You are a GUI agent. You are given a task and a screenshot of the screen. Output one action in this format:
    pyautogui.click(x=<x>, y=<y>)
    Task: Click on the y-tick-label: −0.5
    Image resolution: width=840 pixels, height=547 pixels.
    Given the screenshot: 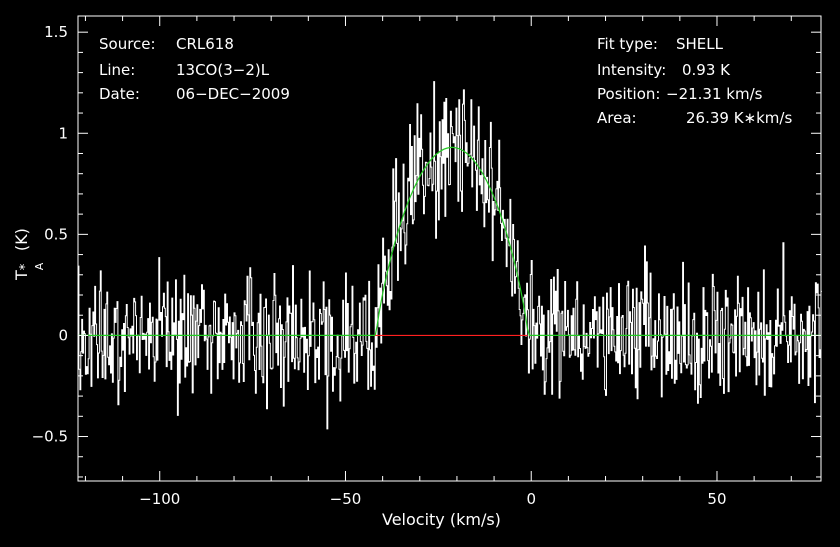 What is the action you would take?
    pyautogui.click(x=50, y=437)
    